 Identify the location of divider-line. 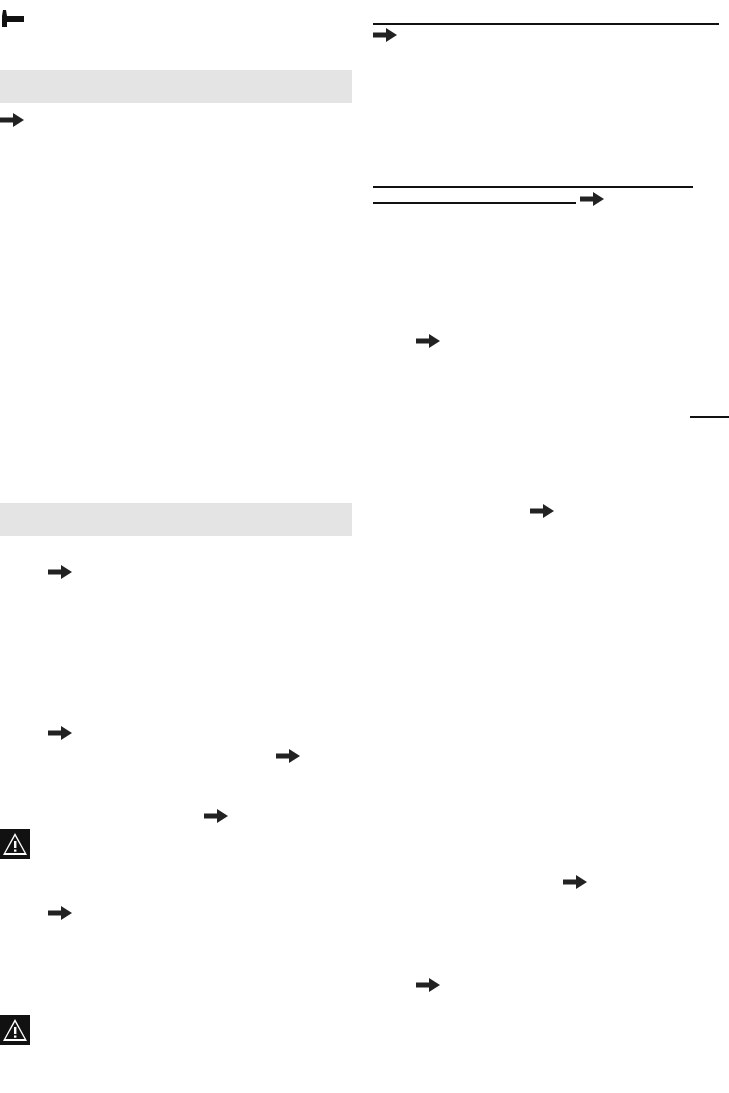
(546, 24).